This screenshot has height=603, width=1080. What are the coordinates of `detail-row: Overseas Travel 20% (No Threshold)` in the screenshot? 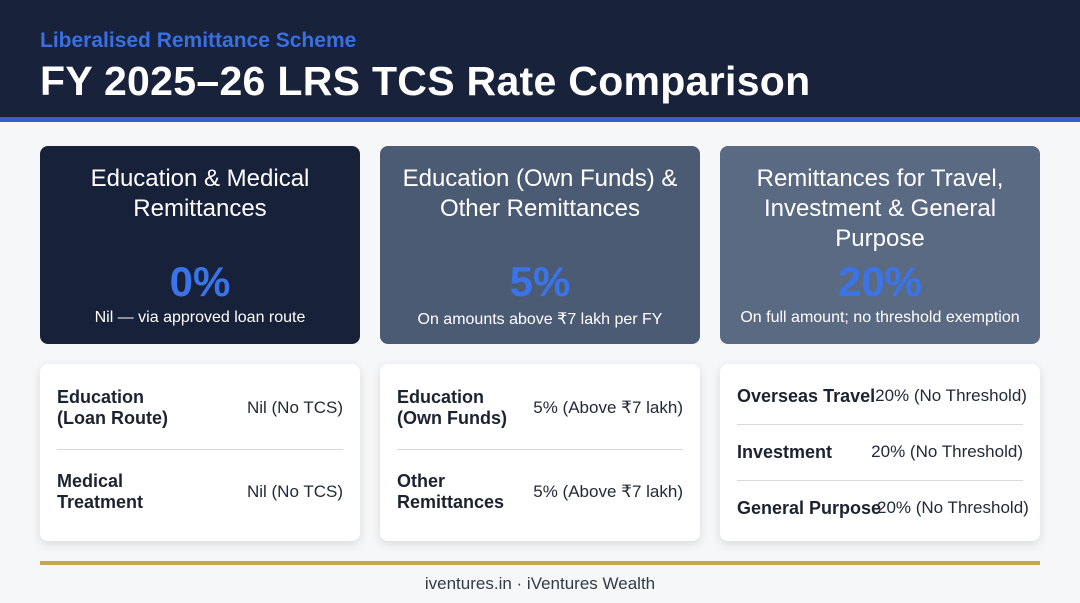 It's located at (882, 396).